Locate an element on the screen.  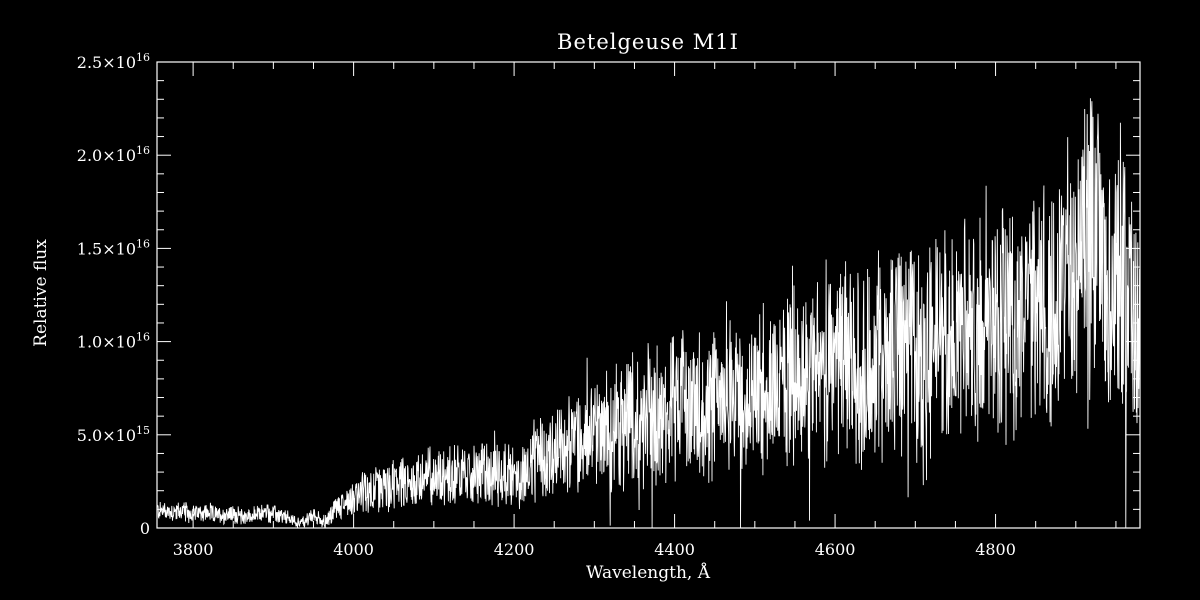
y-tick-label: 2.0×10¹⁶ is located at coordinates (113, 154).